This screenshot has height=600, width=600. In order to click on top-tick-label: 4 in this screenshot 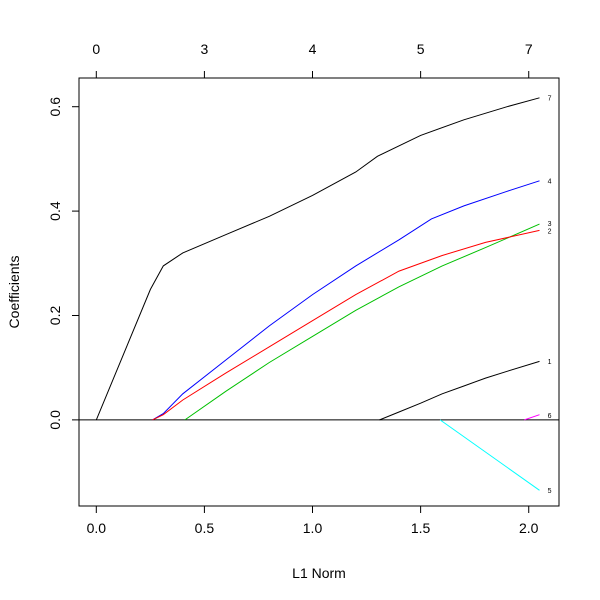, I will do `click(313, 49)`.